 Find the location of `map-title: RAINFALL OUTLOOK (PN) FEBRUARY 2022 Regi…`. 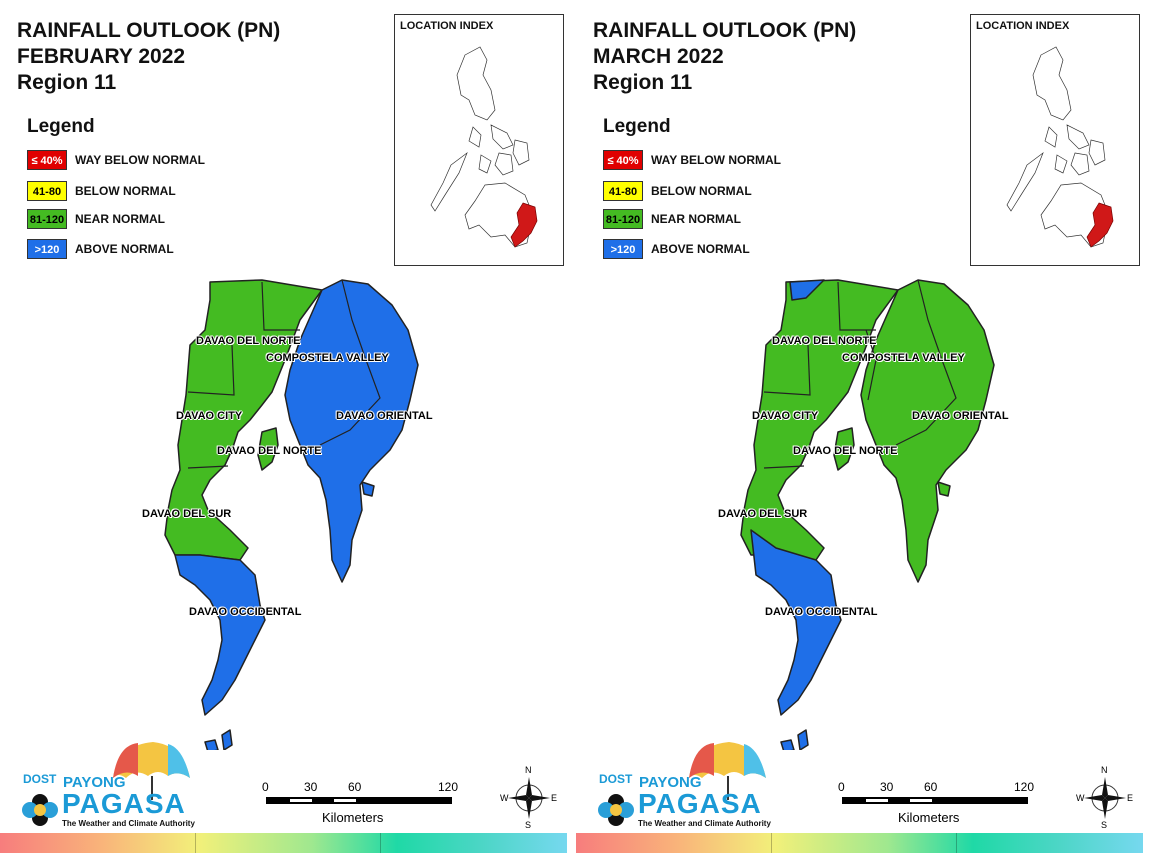

map-title: RAINFALL OUTLOOK (PN) FEBRUARY 2022 Regi… is located at coordinates (148, 57).